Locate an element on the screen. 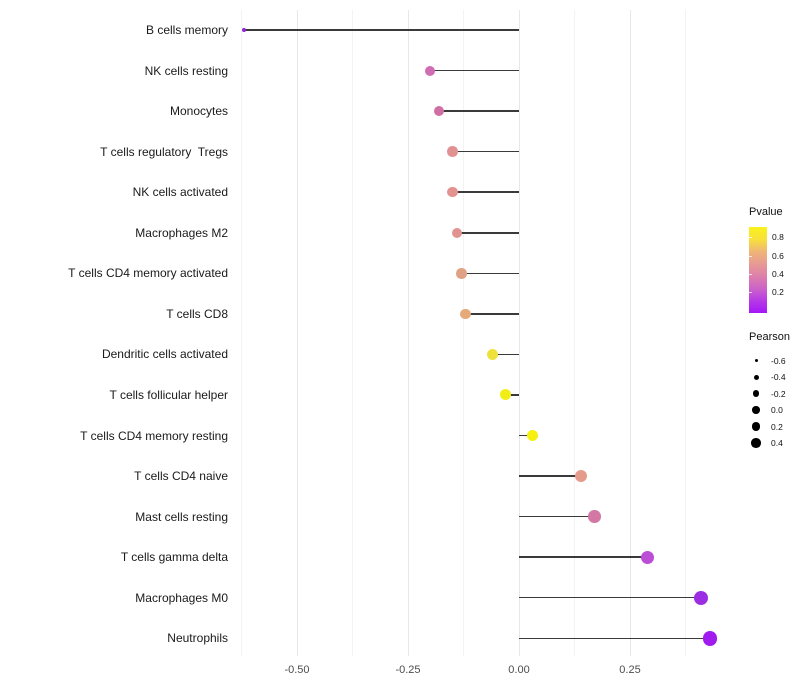  x-axis-tick-label: 0.25 is located at coordinates (630, 670).